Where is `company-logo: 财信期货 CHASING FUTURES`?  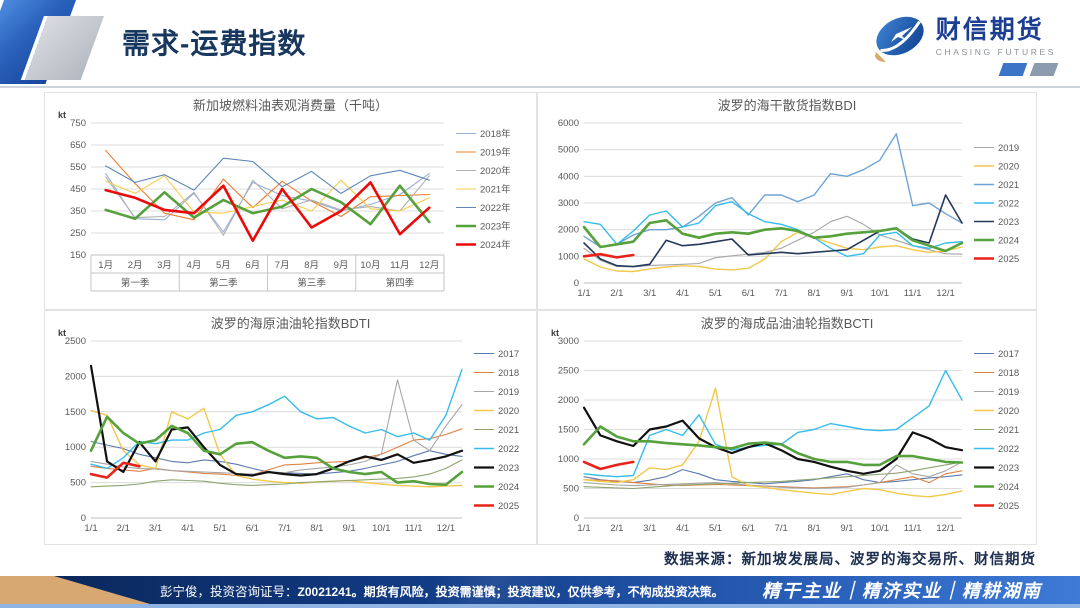
company-logo: 财信期货 CHASING FUTURES is located at coordinates (964, 37).